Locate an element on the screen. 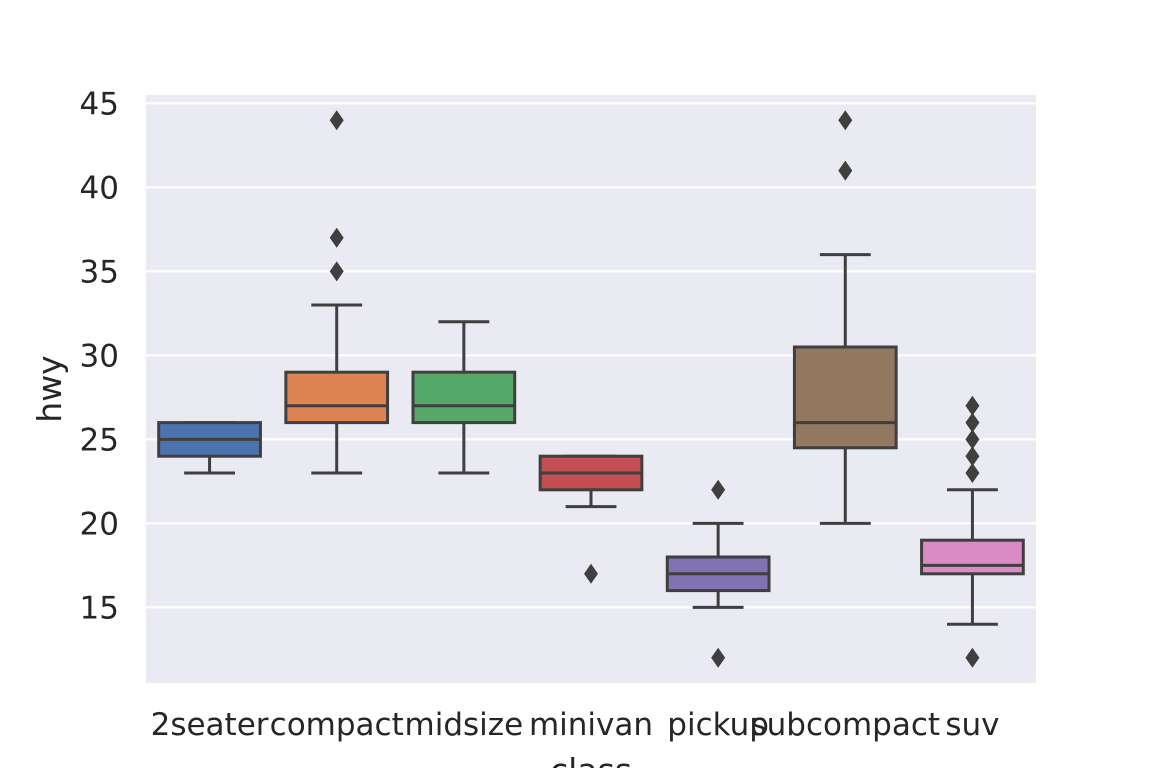  x-tick-label: 2seater is located at coordinates (210, 725).